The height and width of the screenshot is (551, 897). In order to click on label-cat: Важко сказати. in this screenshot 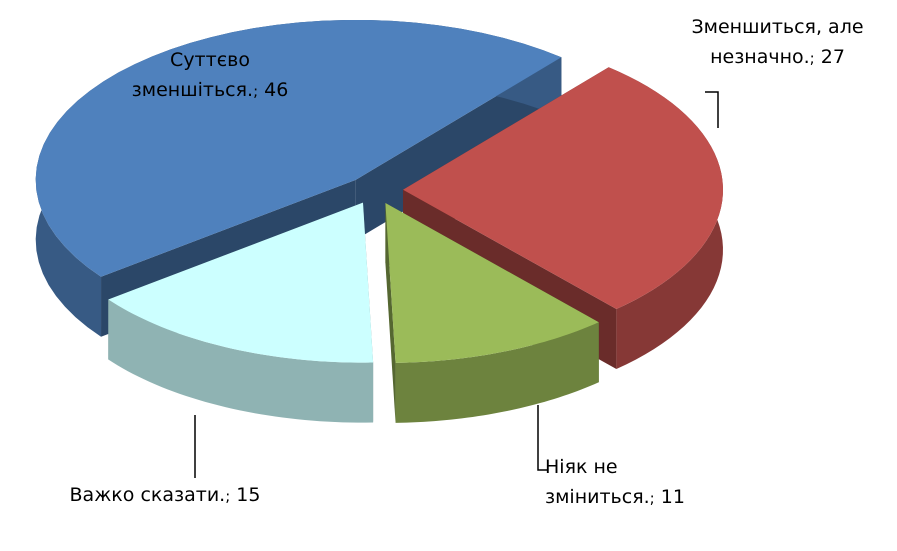, I will do `click(147, 495)`.